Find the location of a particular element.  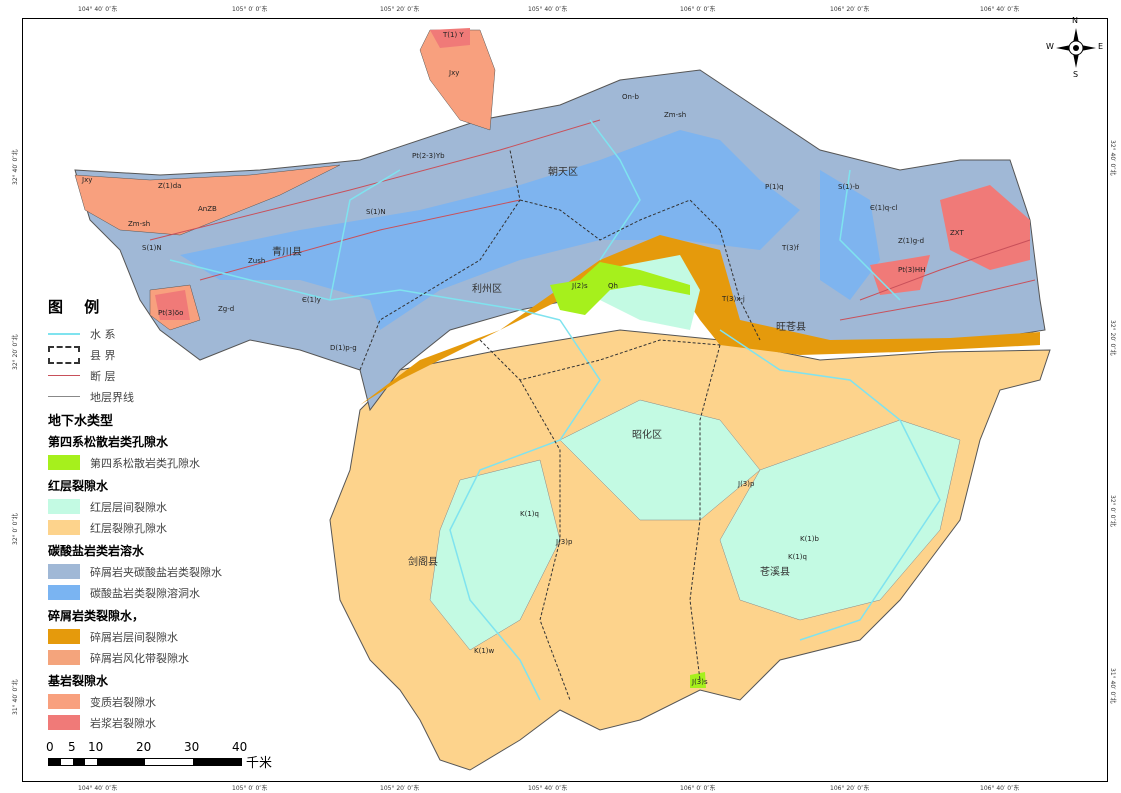

legend-item: 变质岩裂隙水 is located at coordinates (158, 701).